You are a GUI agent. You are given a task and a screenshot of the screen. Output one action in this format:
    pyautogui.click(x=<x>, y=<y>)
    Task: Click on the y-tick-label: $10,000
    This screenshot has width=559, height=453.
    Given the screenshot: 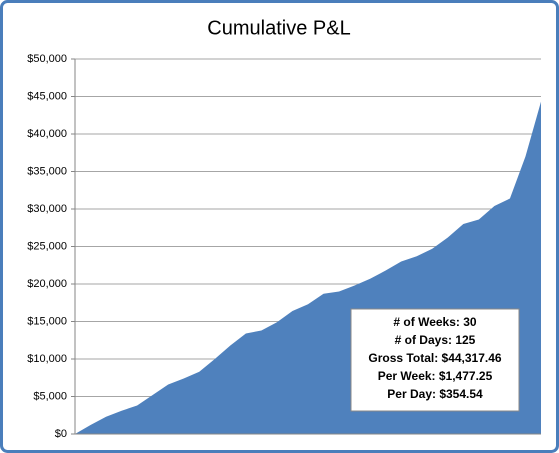 What is the action you would take?
    pyautogui.click(x=47, y=359)
    